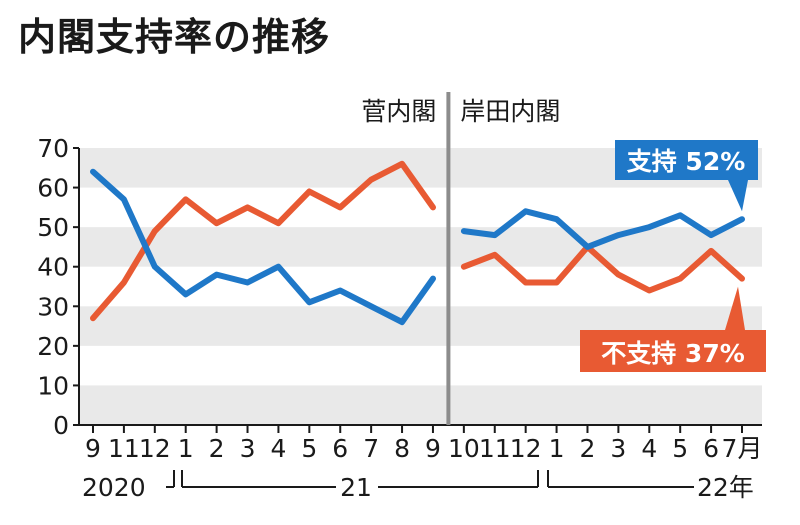 The width and height of the screenshot is (800, 525). What do you see at coordinates (673, 353) in the screenshot?
I see `callout-label-disapproval: 不支持 37%` at bounding box center [673, 353].